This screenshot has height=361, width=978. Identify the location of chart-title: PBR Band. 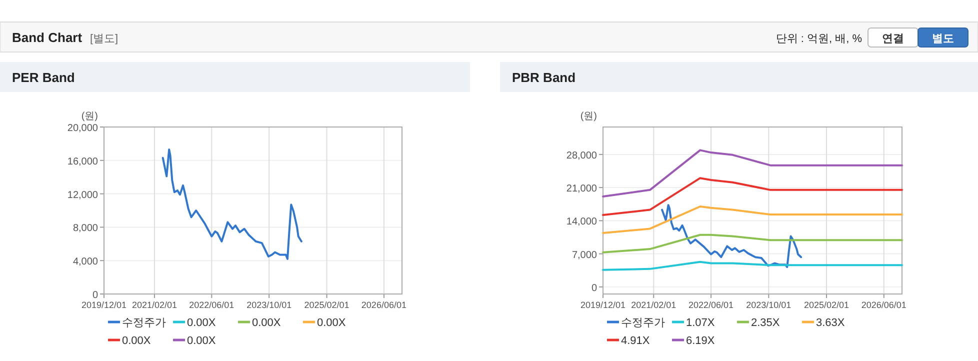
(544, 77).